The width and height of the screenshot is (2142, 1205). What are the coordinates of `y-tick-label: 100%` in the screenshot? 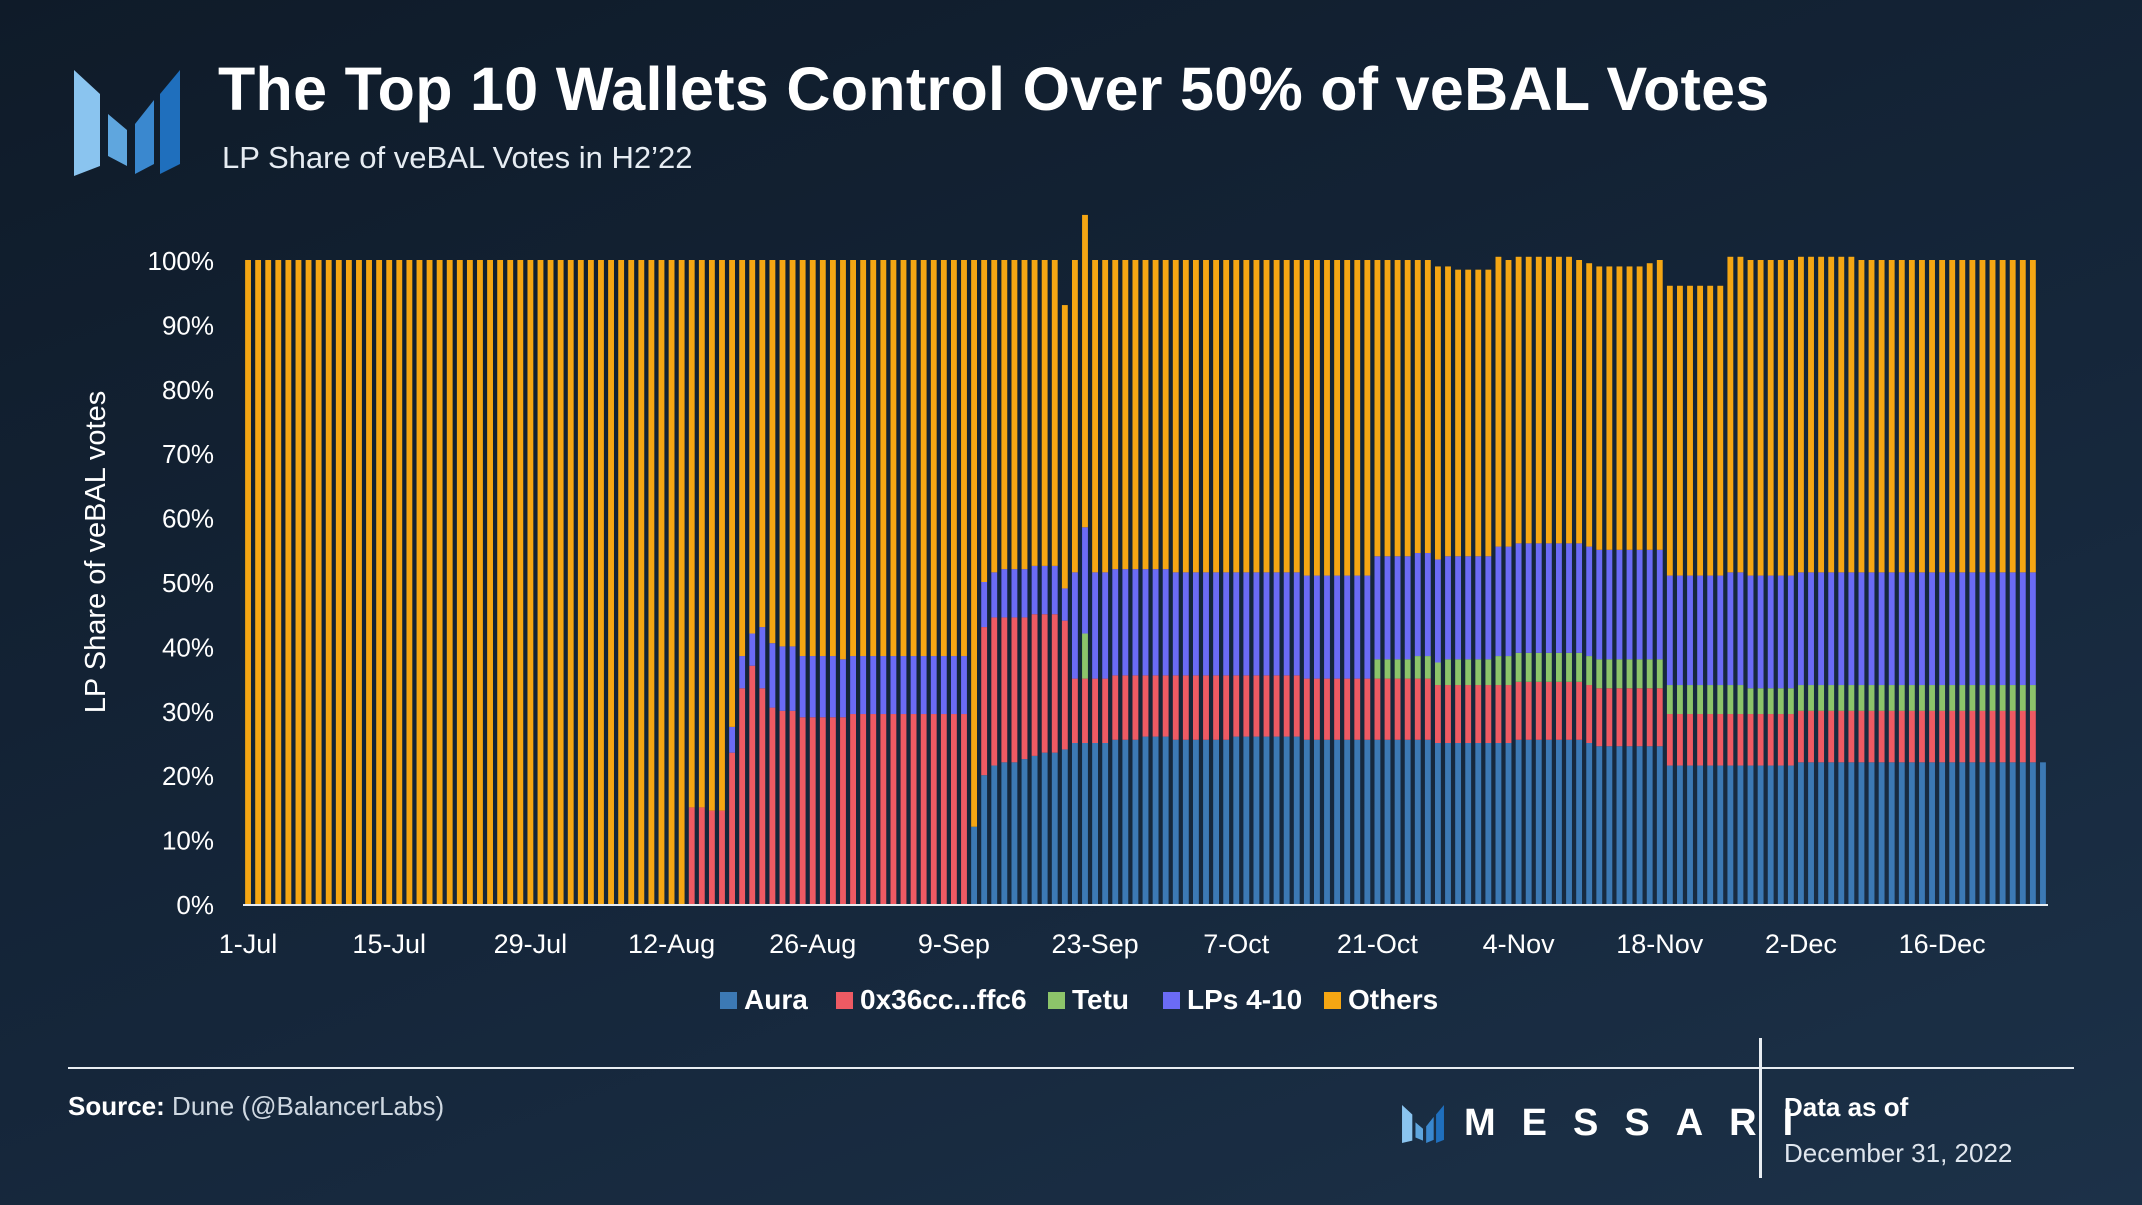 It's located at (181, 261).